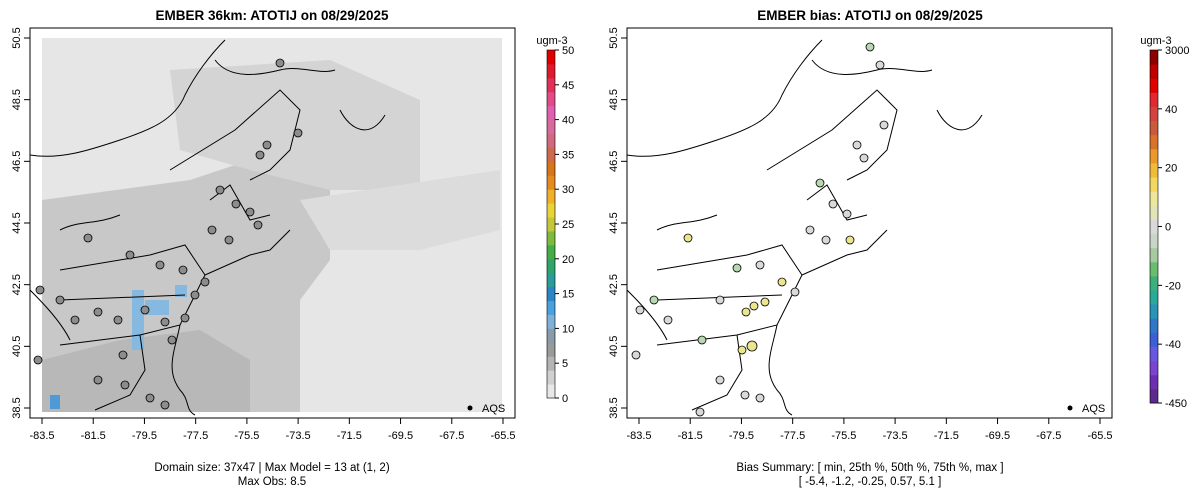 This screenshot has height=502, width=1200. I want to click on x-tick-label: -75.5, so click(246, 436).